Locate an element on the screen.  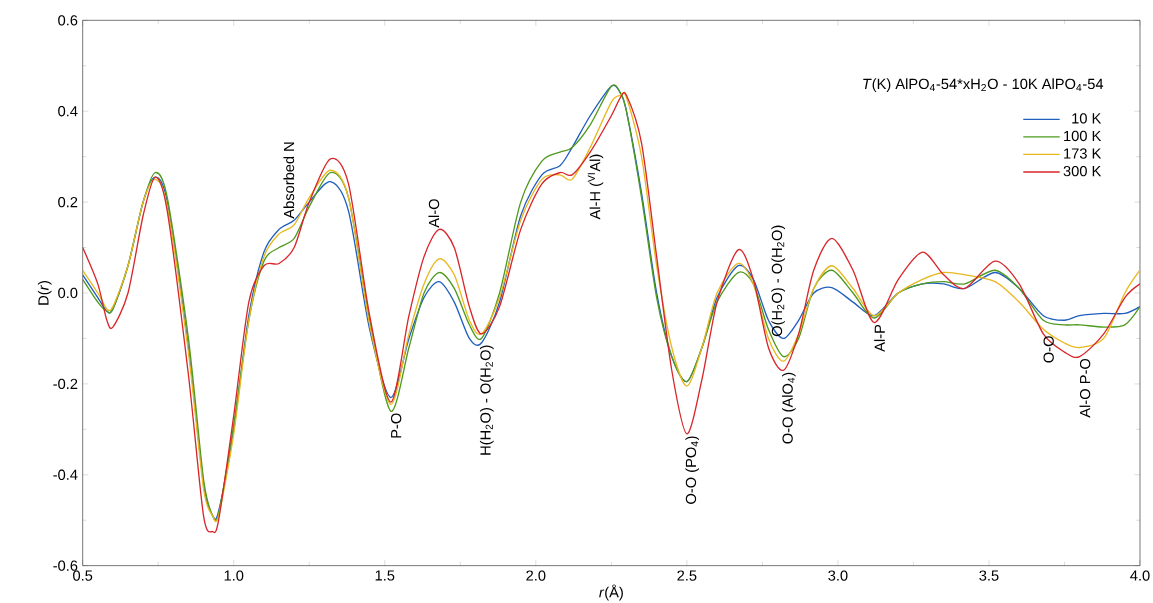
y-axis-title: D(r) is located at coordinates (44, 293).